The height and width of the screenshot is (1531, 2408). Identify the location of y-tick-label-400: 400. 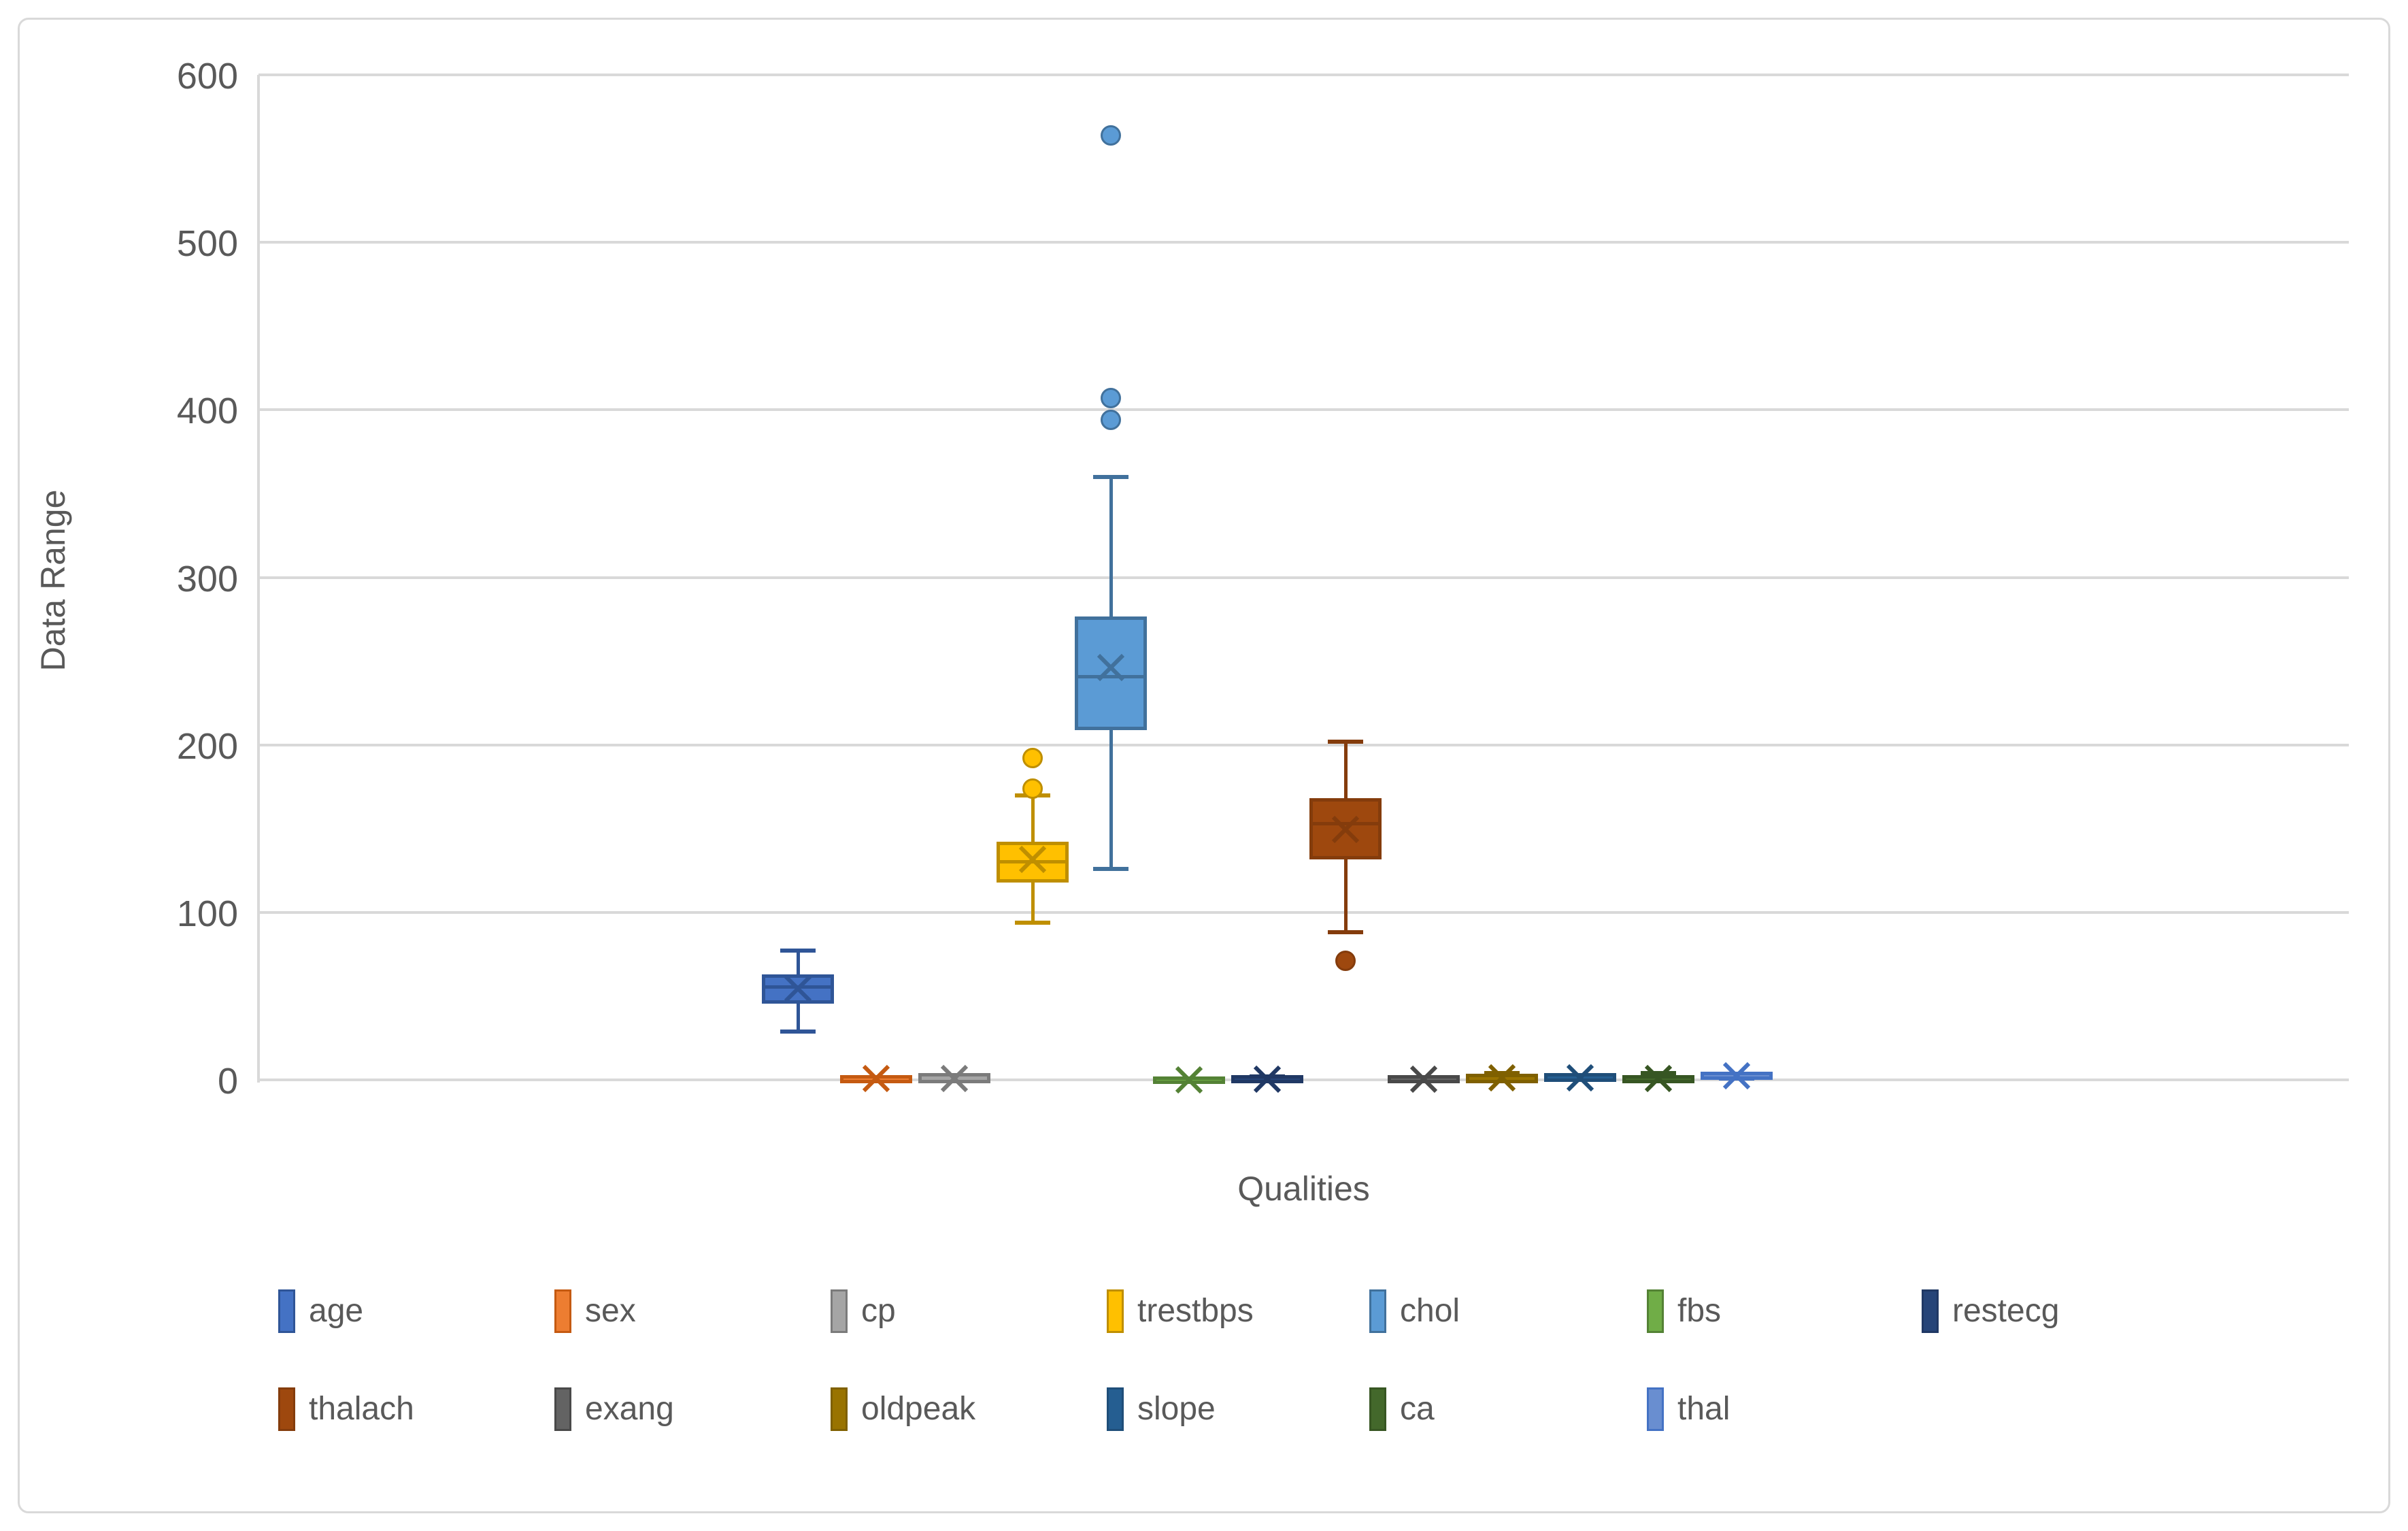
(207, 411).